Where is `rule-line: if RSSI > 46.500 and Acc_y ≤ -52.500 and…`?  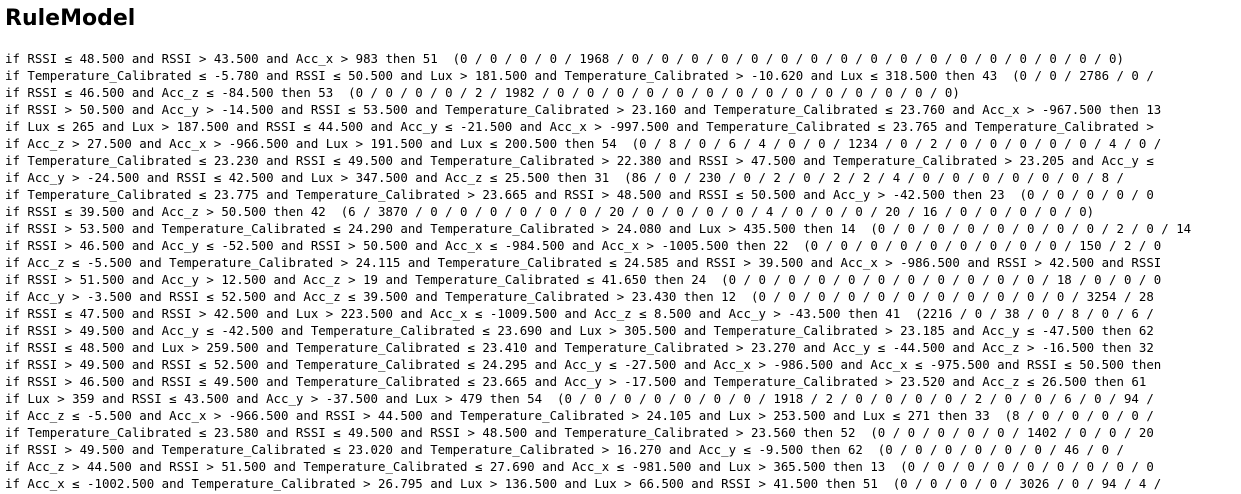
rule-line: if RSSI > 46.500 and Acc_y ≤ -52.500 and… is located at coordinates (583, 245).